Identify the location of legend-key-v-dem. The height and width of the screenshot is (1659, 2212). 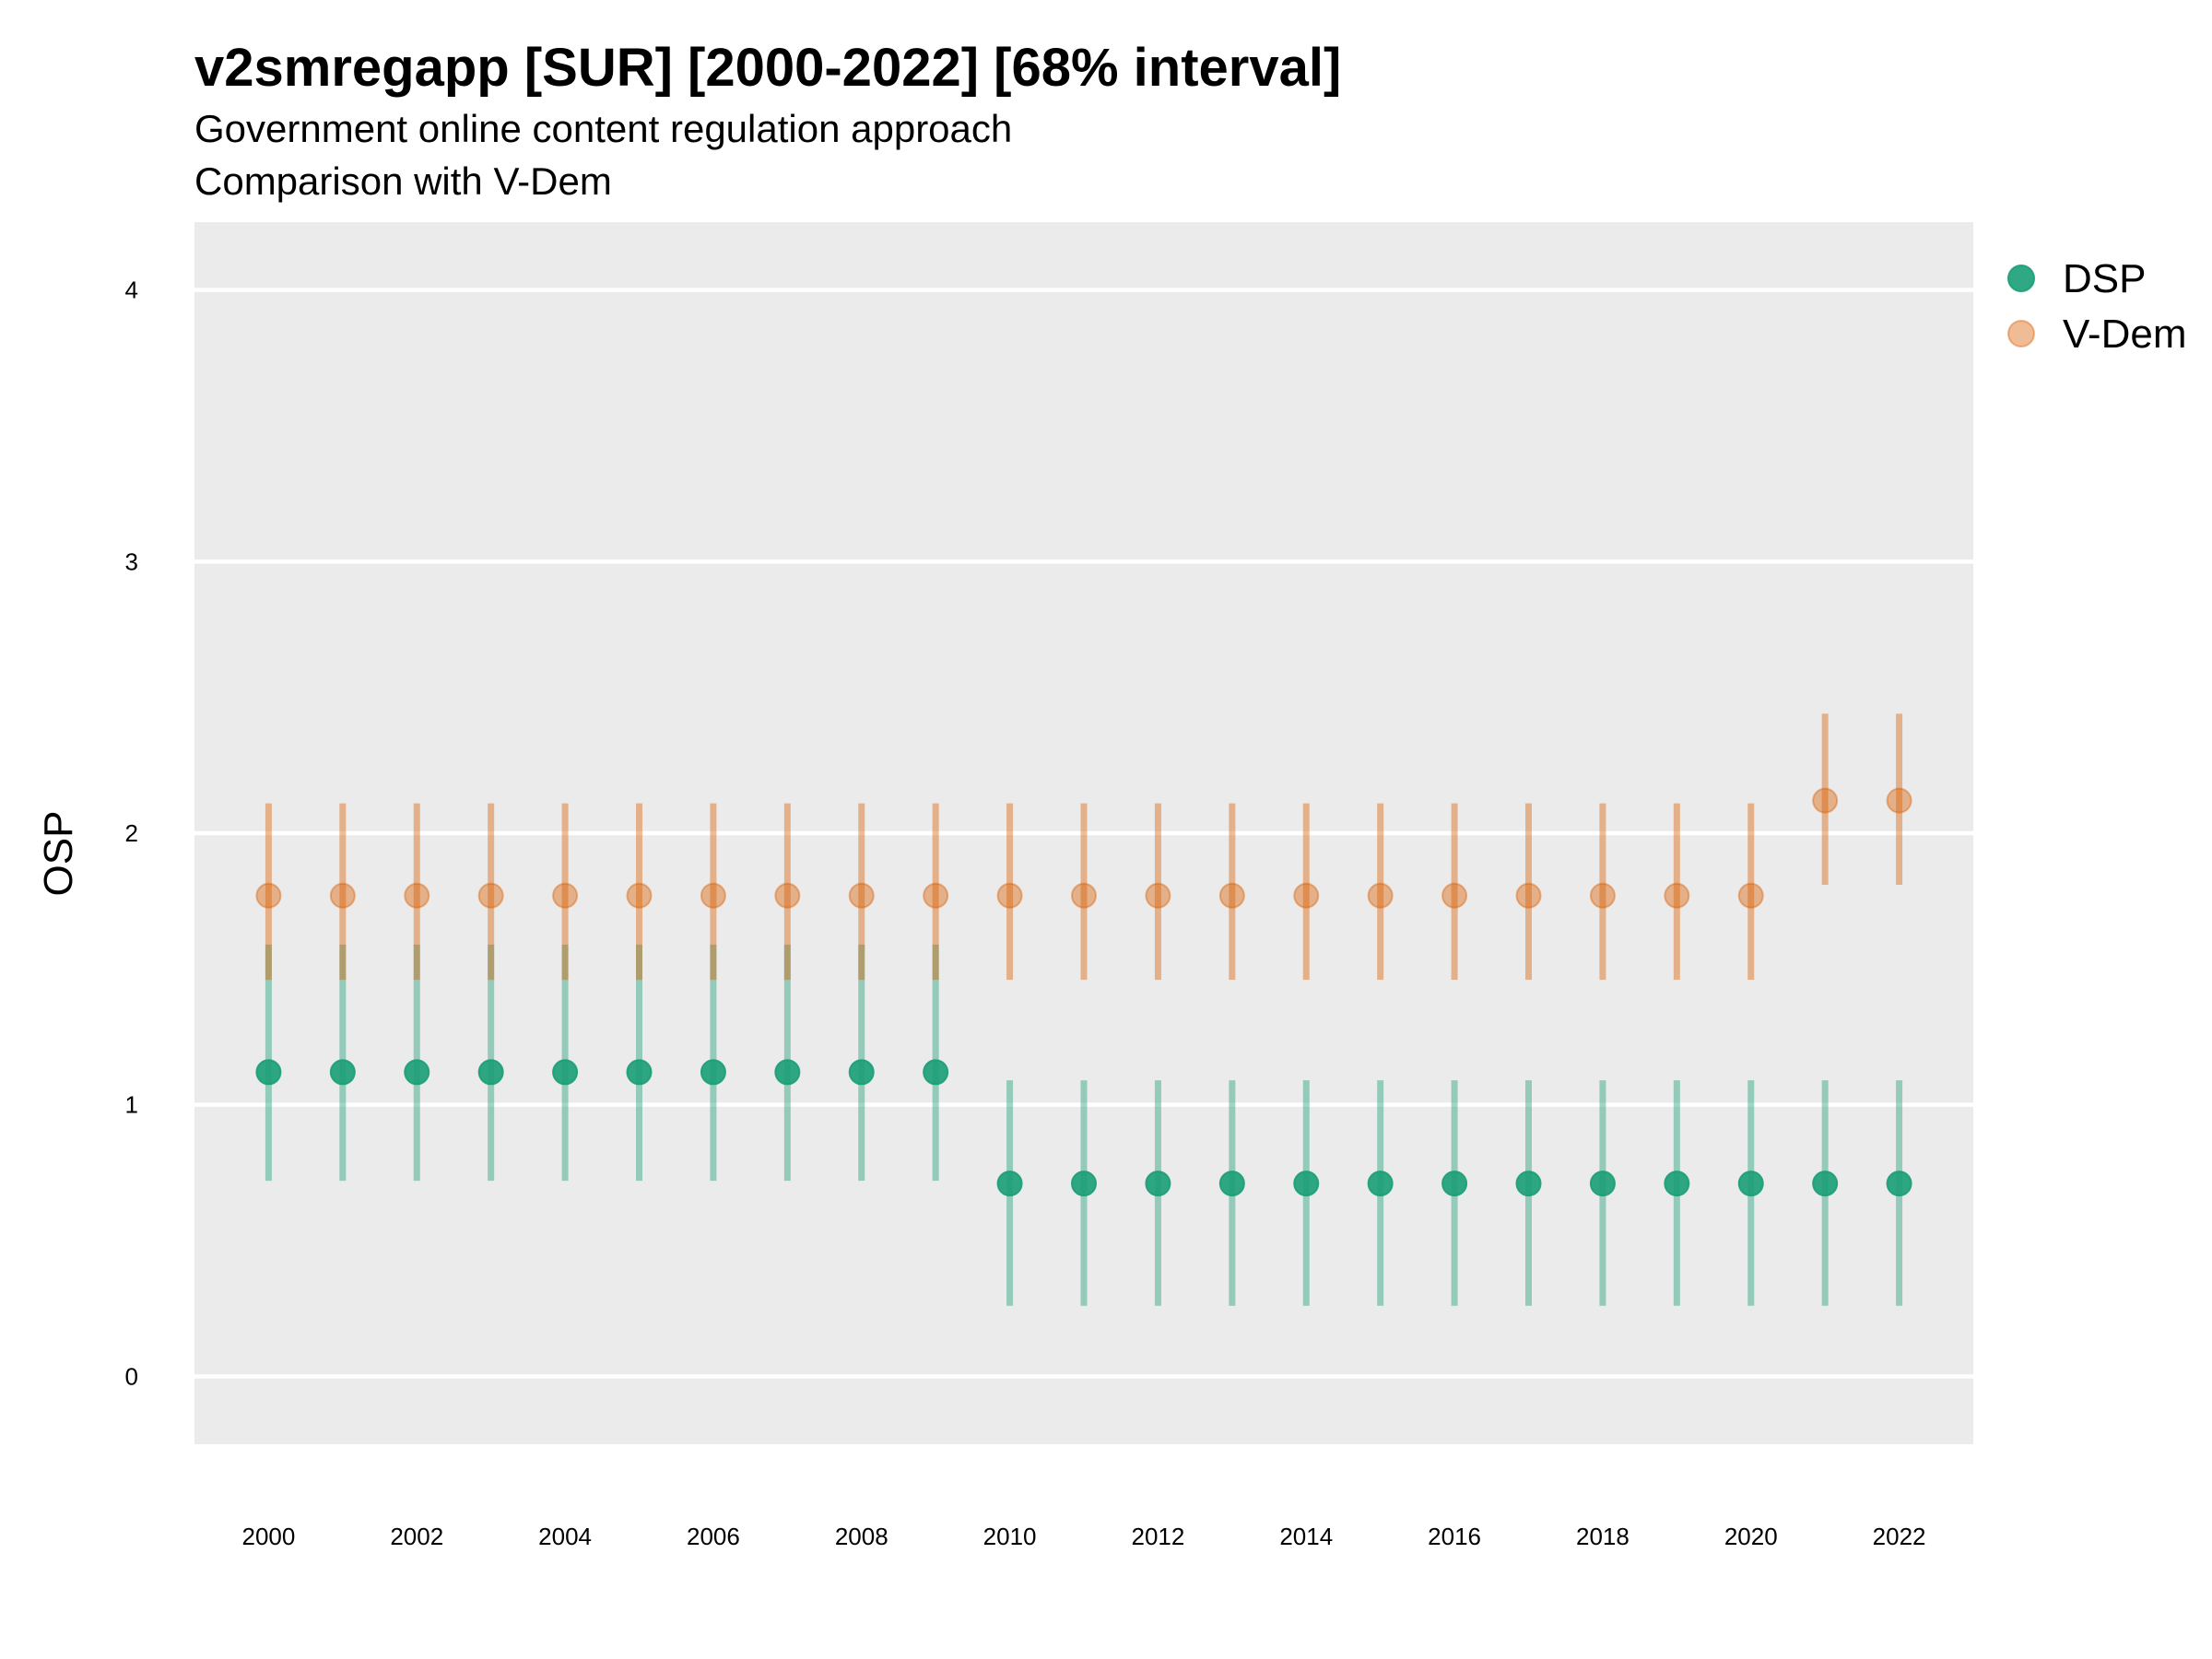
(2021, 333).